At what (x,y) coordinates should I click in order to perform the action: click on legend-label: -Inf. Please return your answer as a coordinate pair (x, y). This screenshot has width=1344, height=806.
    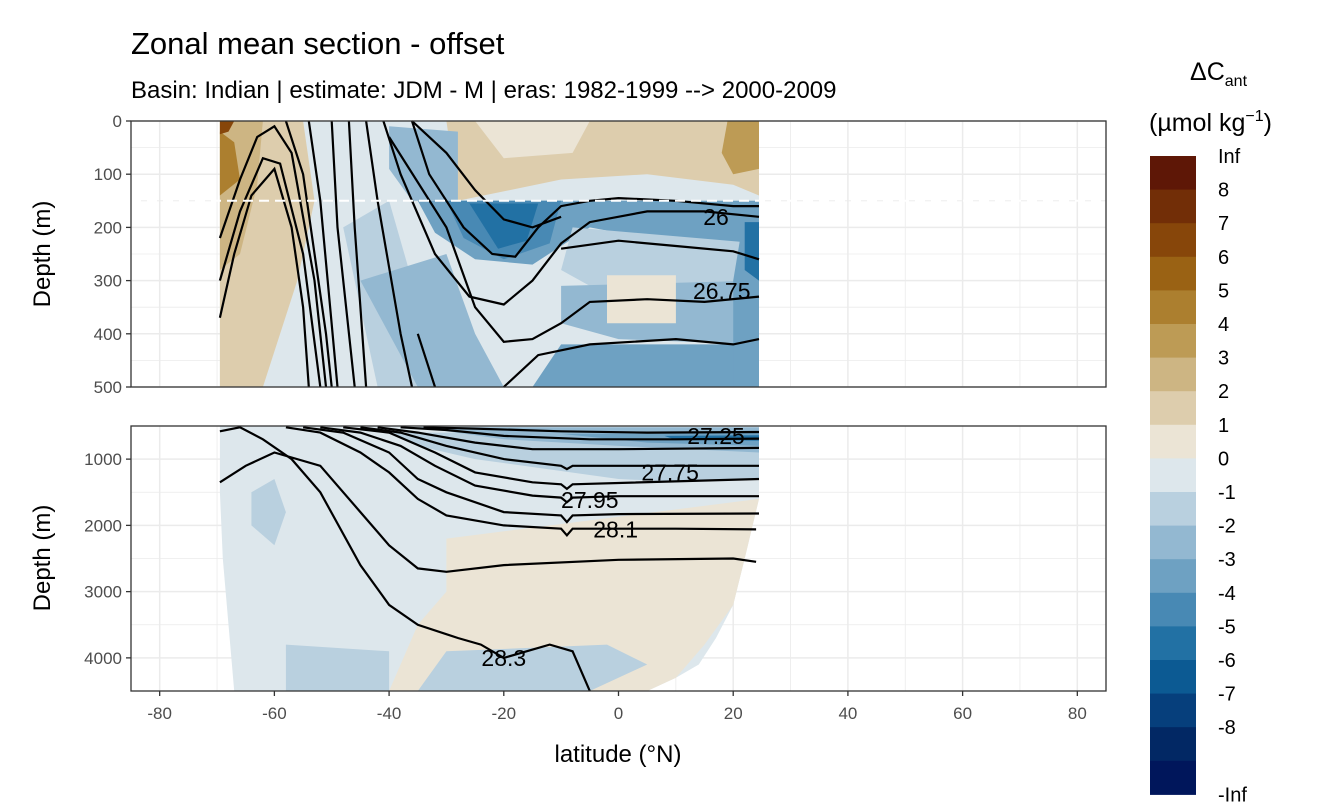
    Looking at the image, I should click on (1232, 795).